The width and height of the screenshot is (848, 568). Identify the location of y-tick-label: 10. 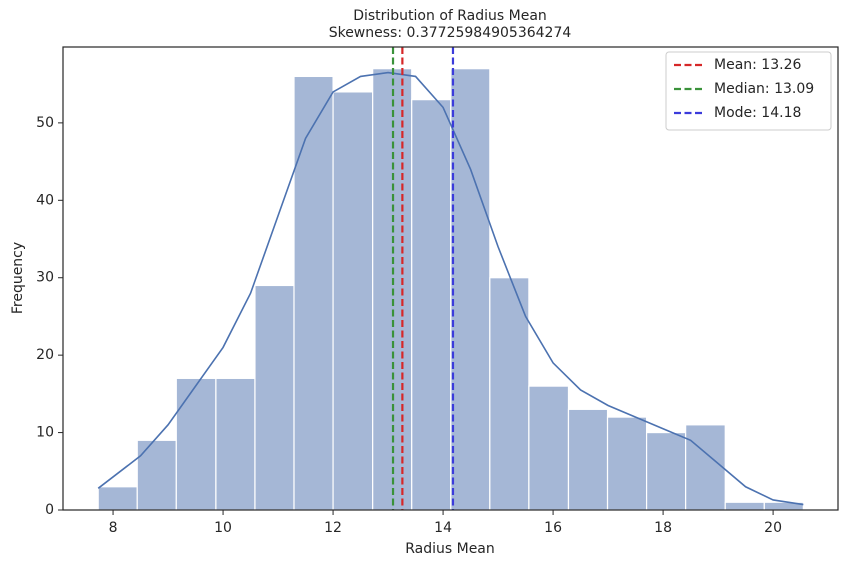
(45, 433).